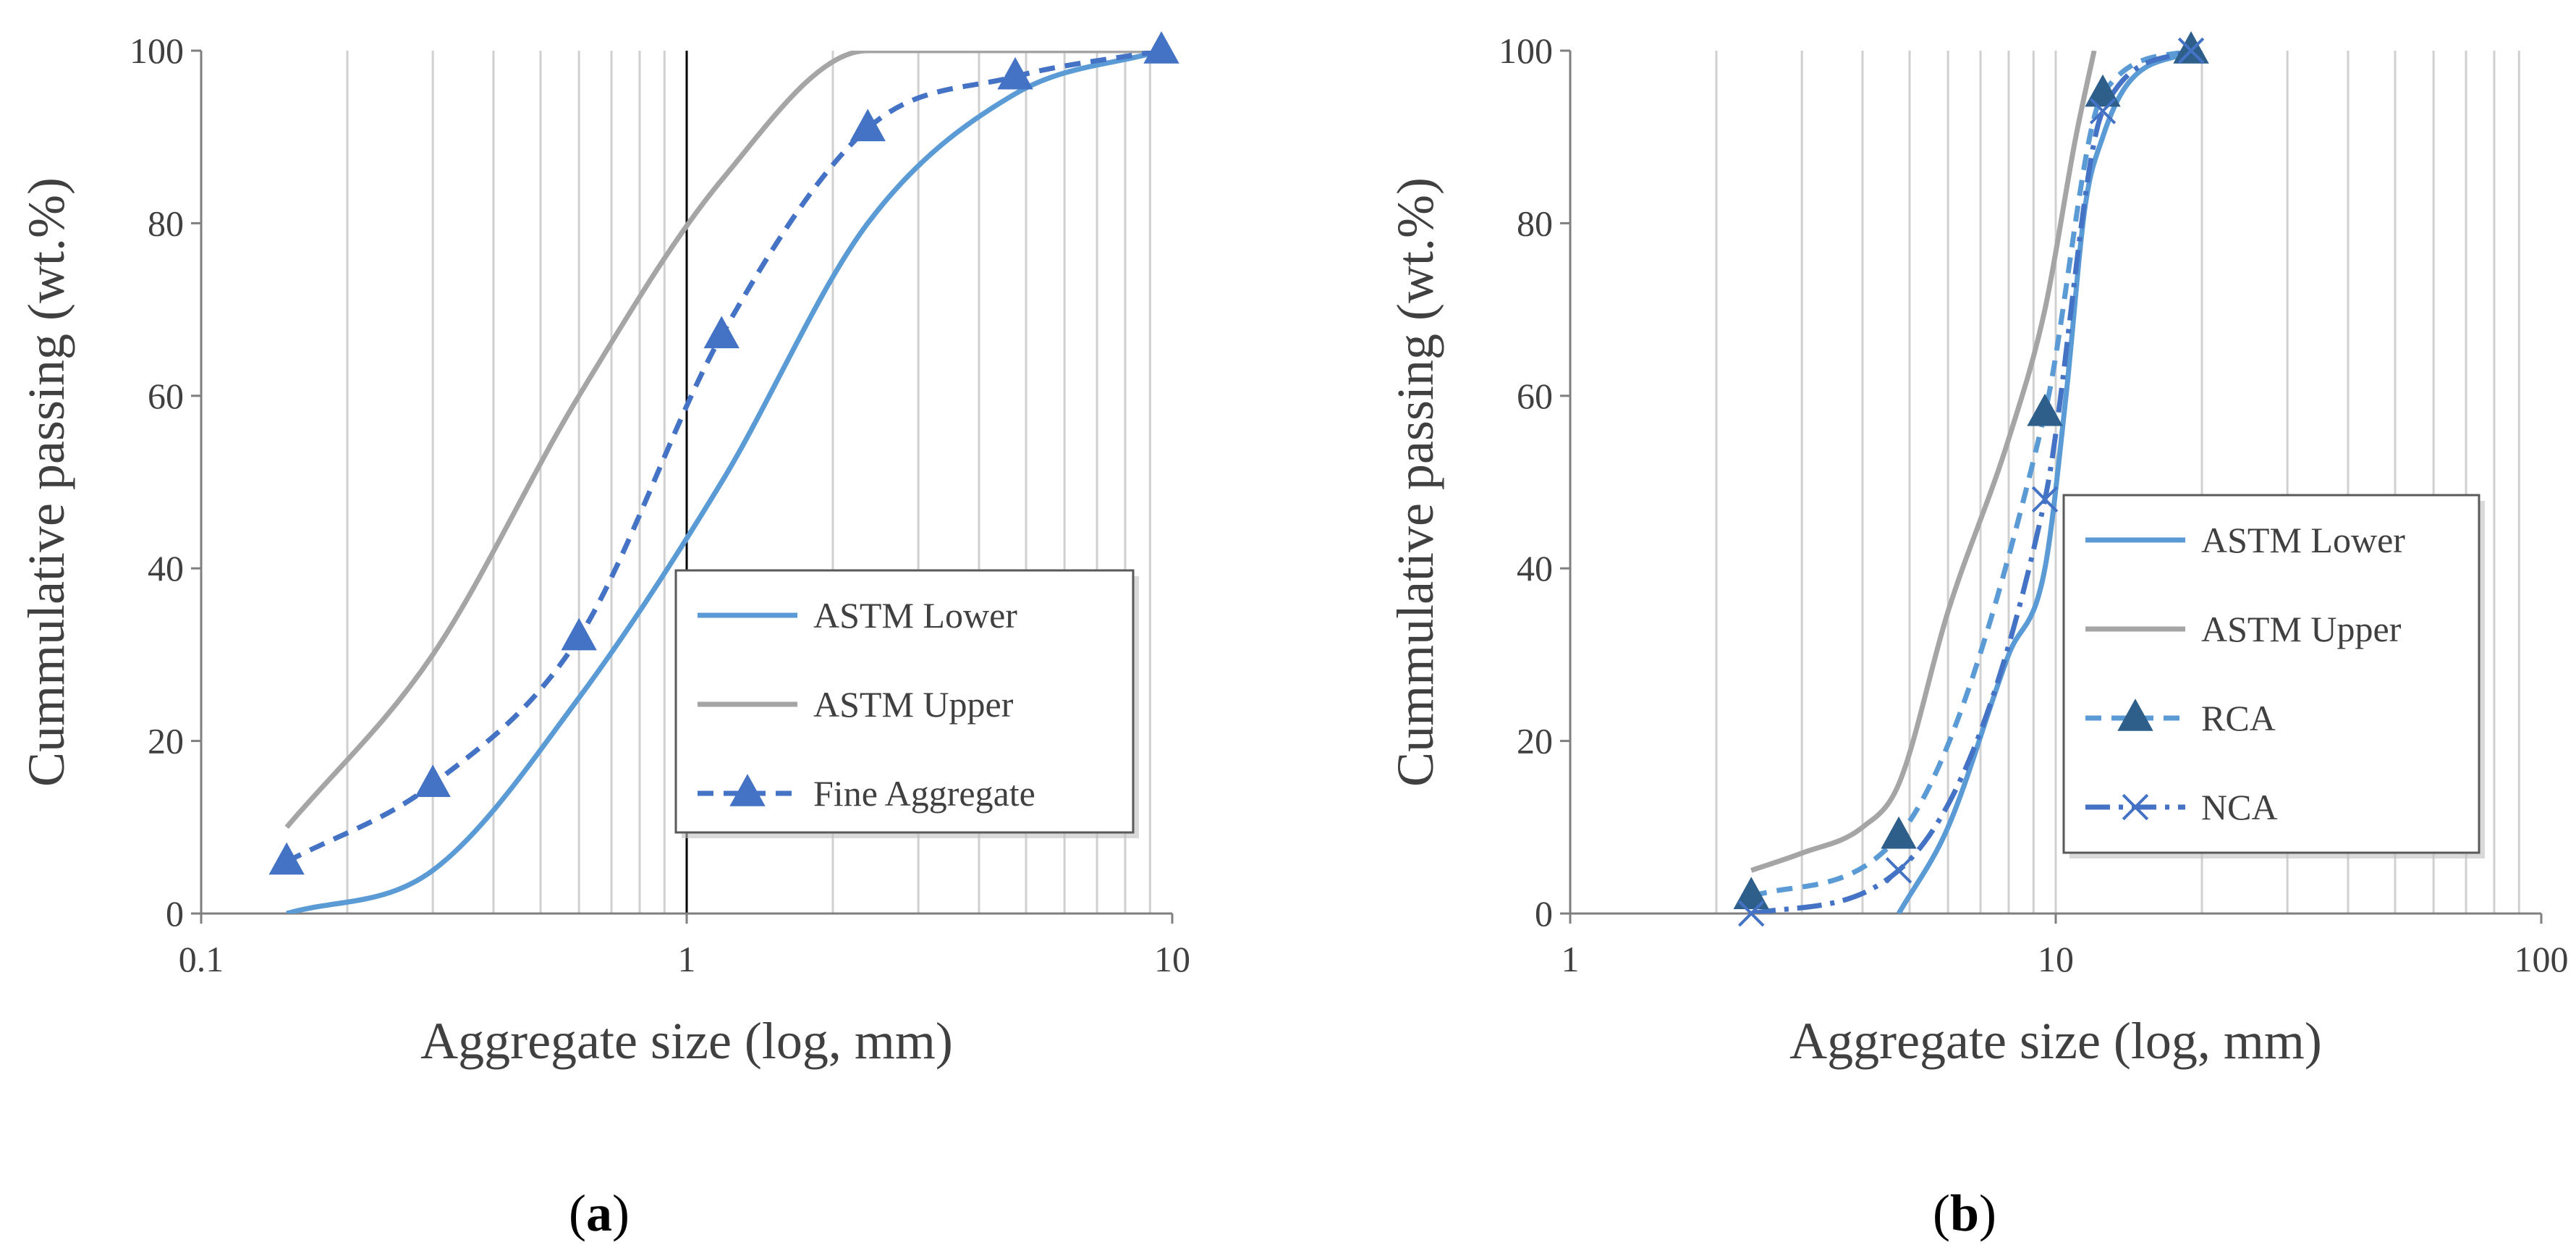  I want to click on series-line-astm-upper, so click(1923, 462).